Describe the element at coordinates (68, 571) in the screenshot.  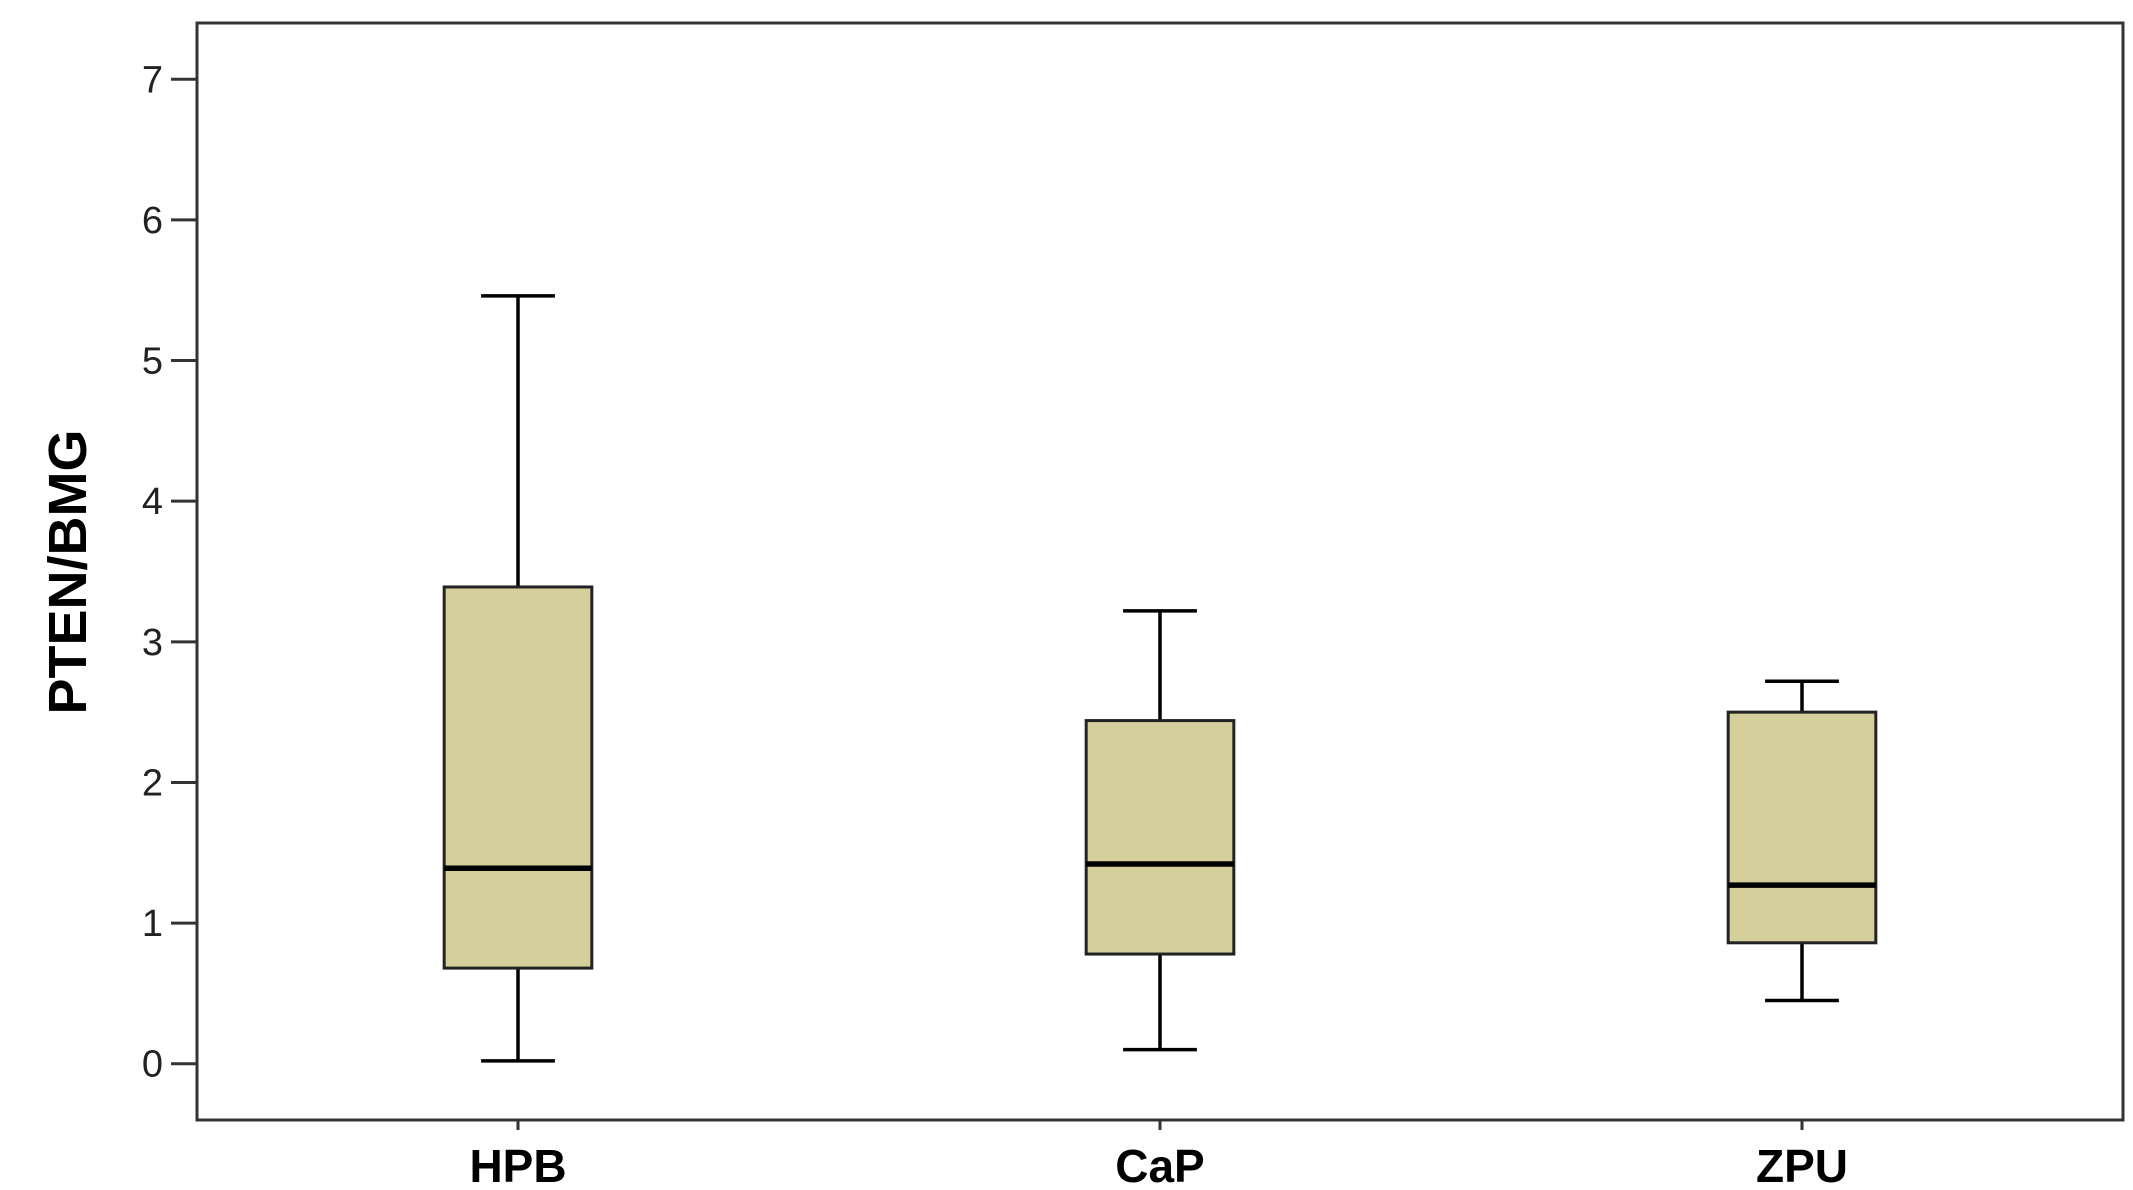
I see `y-axis-title: PTEN/BMG` at that location.